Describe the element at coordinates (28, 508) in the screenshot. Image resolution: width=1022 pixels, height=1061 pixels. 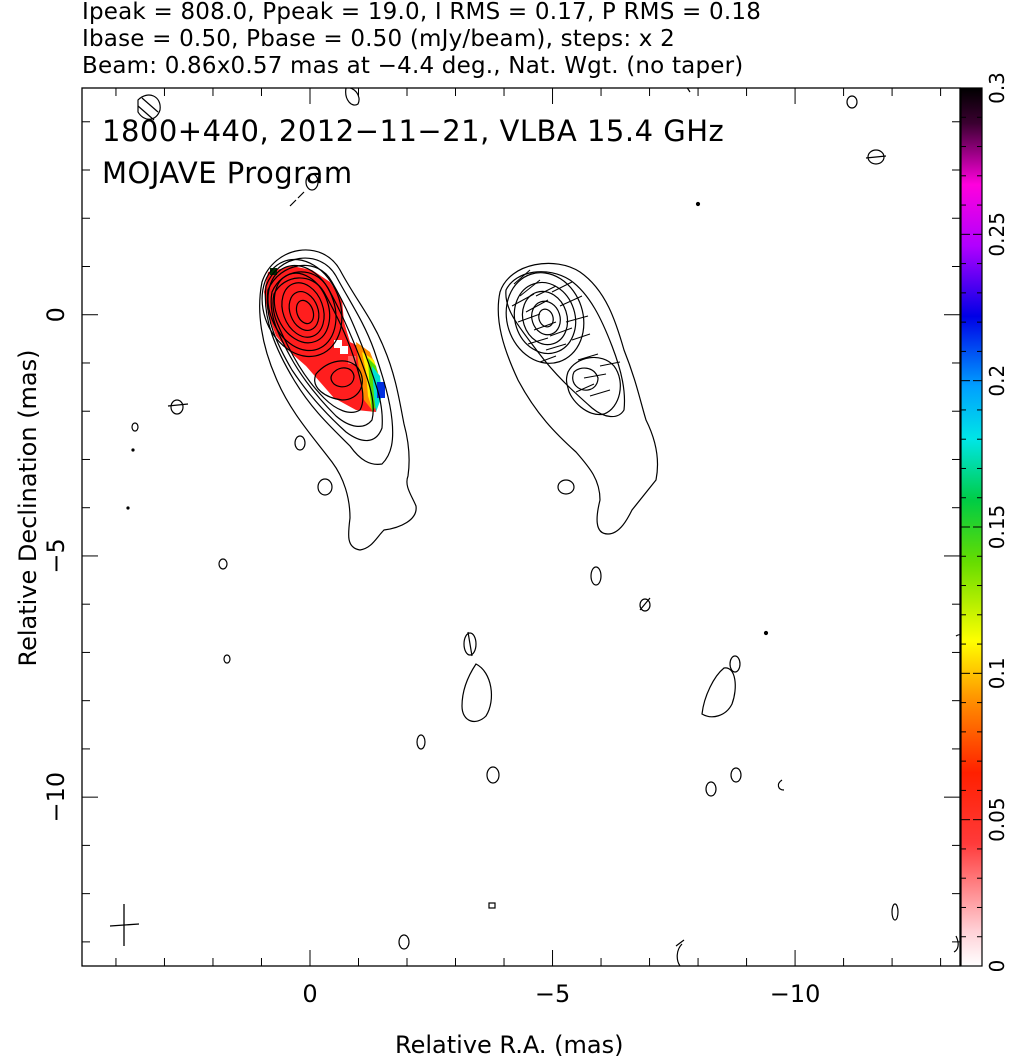
I see `y-axis-label: Relative Declination (mas)` at that location.